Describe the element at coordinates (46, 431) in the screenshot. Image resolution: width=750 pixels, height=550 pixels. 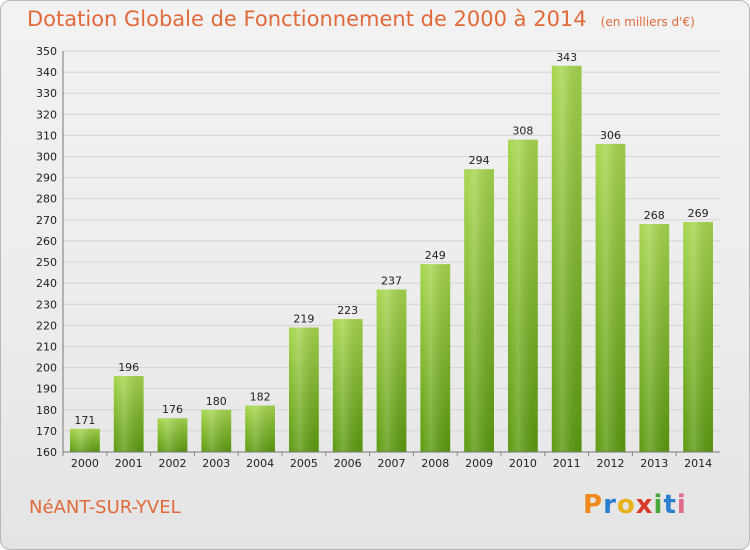
I see `y-tick-label: 170` at that location.